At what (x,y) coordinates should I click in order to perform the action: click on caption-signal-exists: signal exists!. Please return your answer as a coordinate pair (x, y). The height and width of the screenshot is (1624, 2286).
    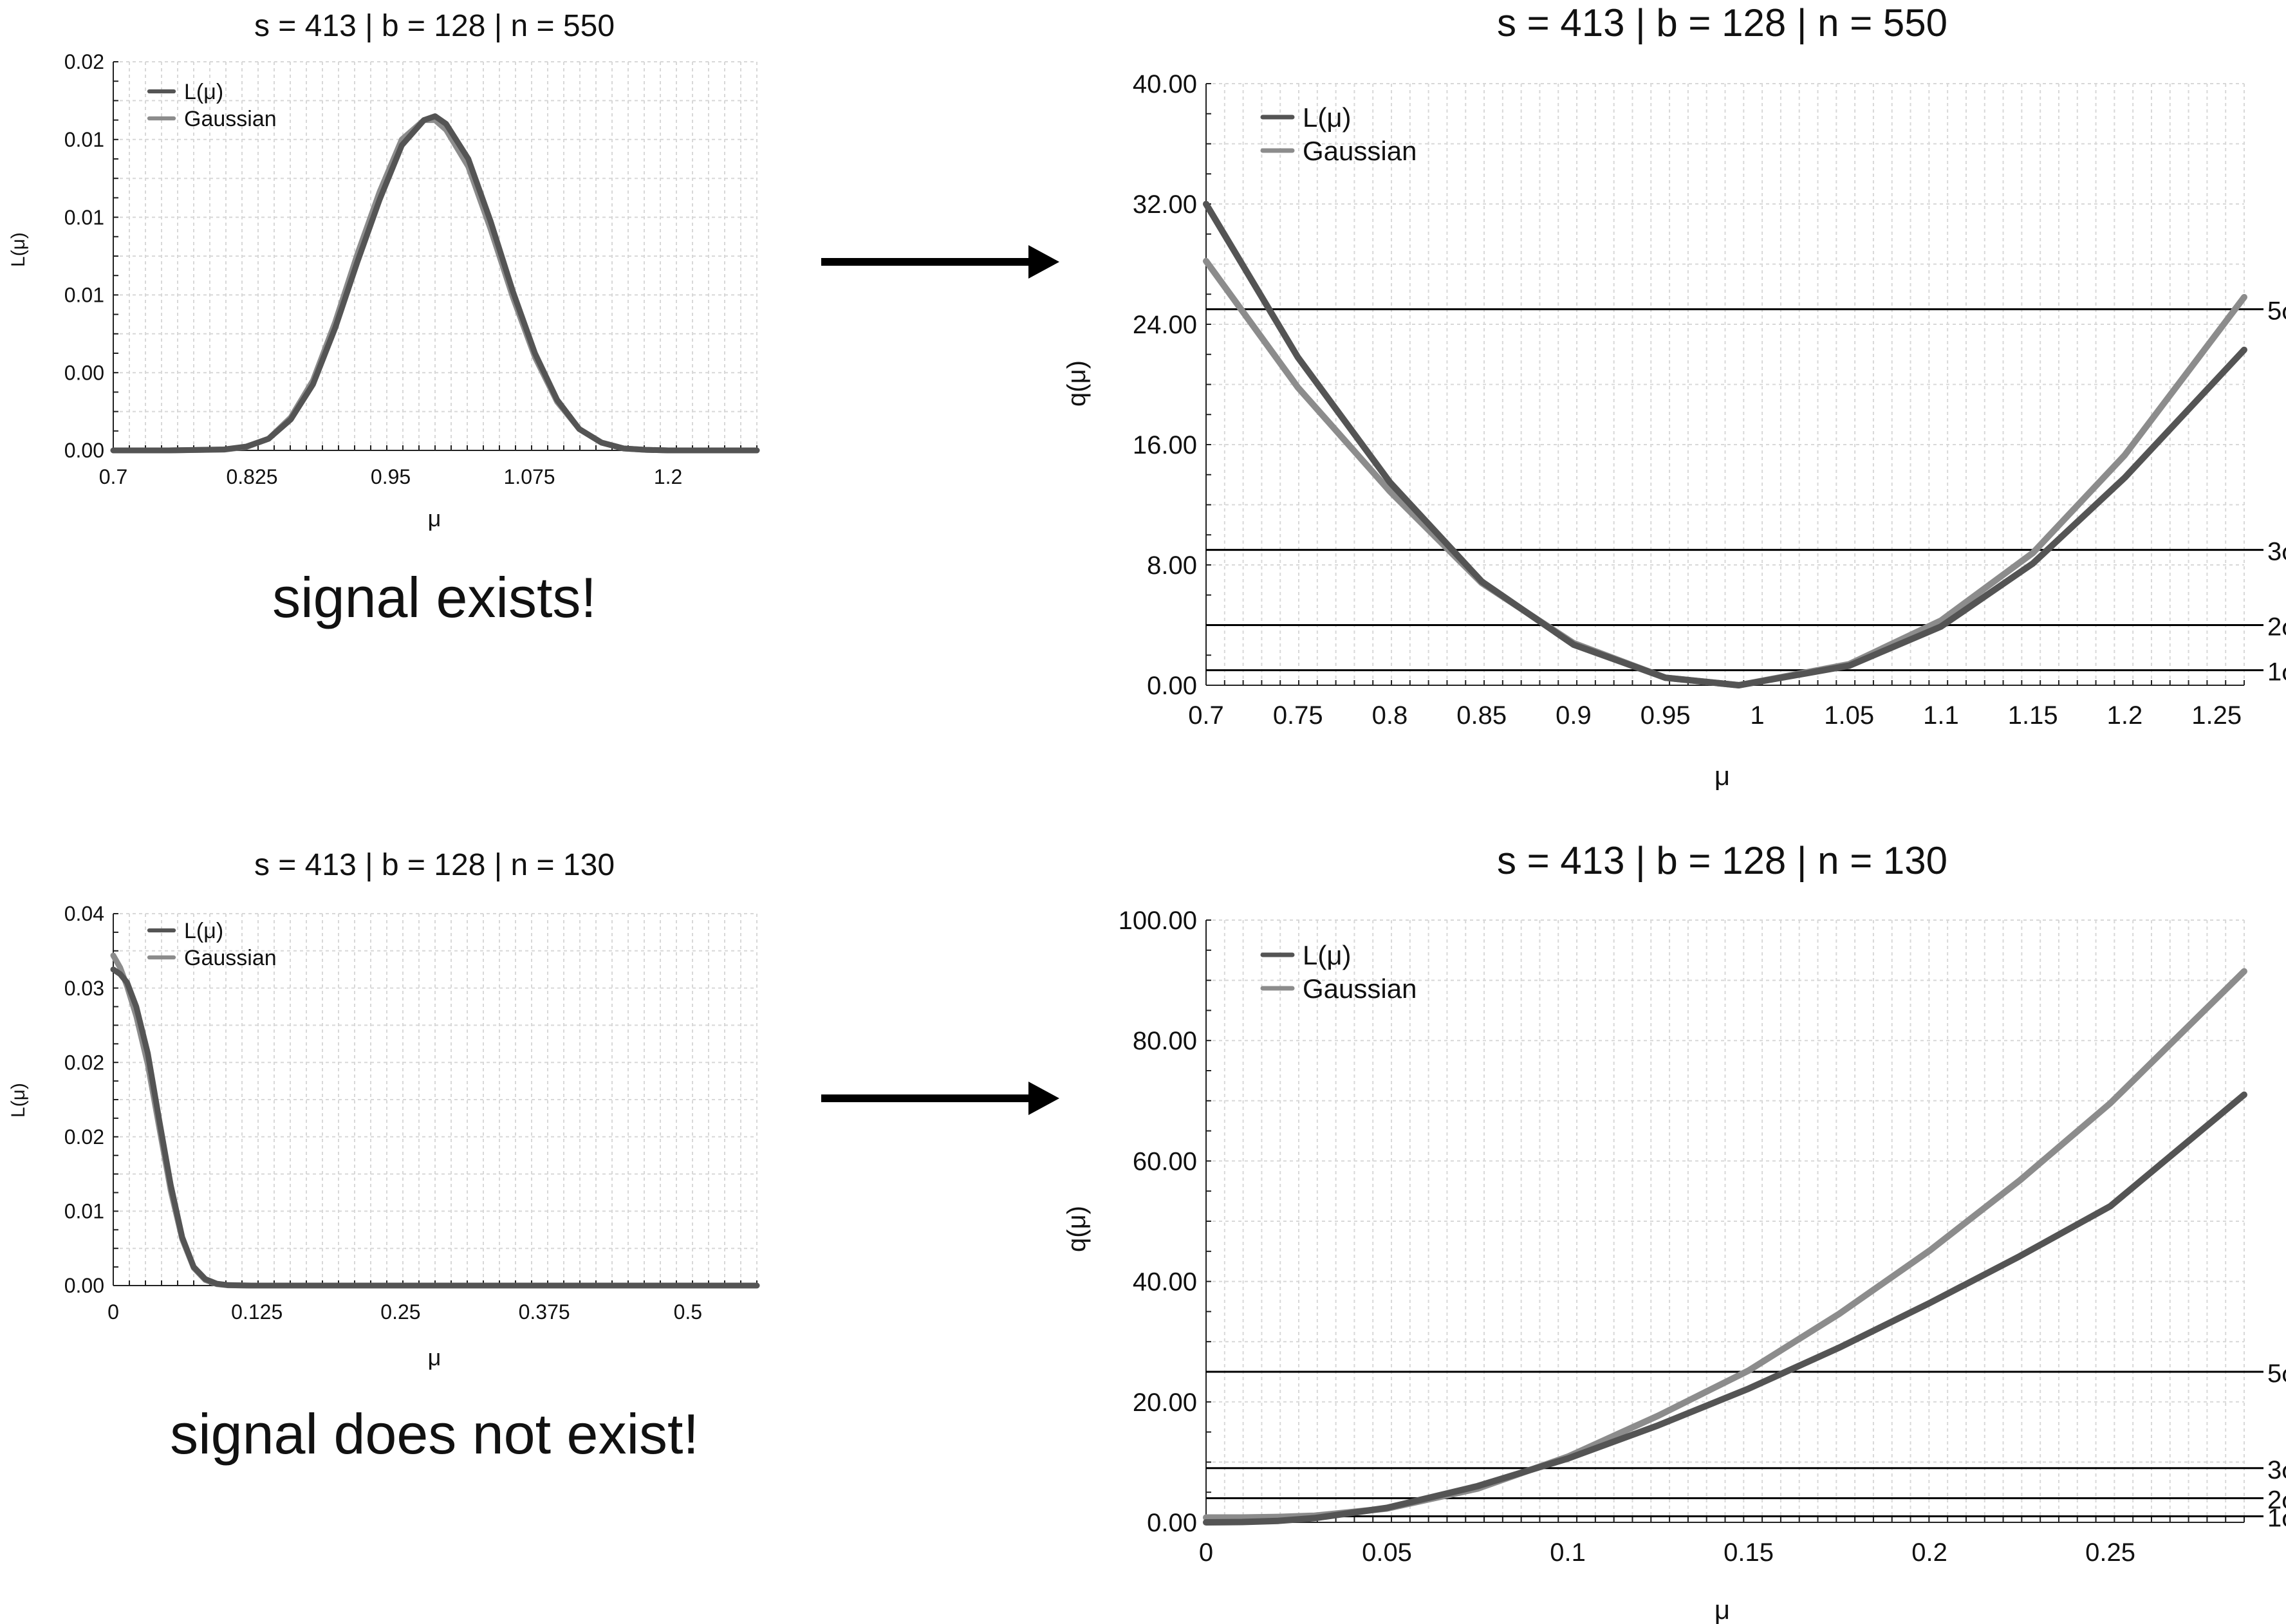
    Looking at the image, I should click on (434, 597).